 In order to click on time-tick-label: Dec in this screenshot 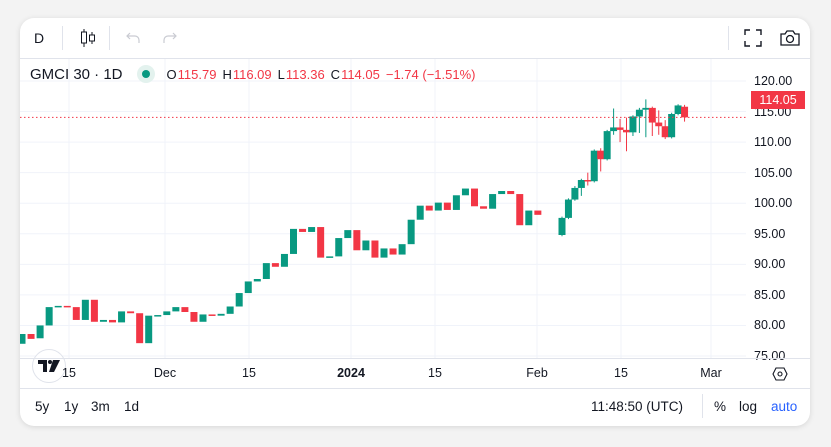, I will do `click(165, 373)`.